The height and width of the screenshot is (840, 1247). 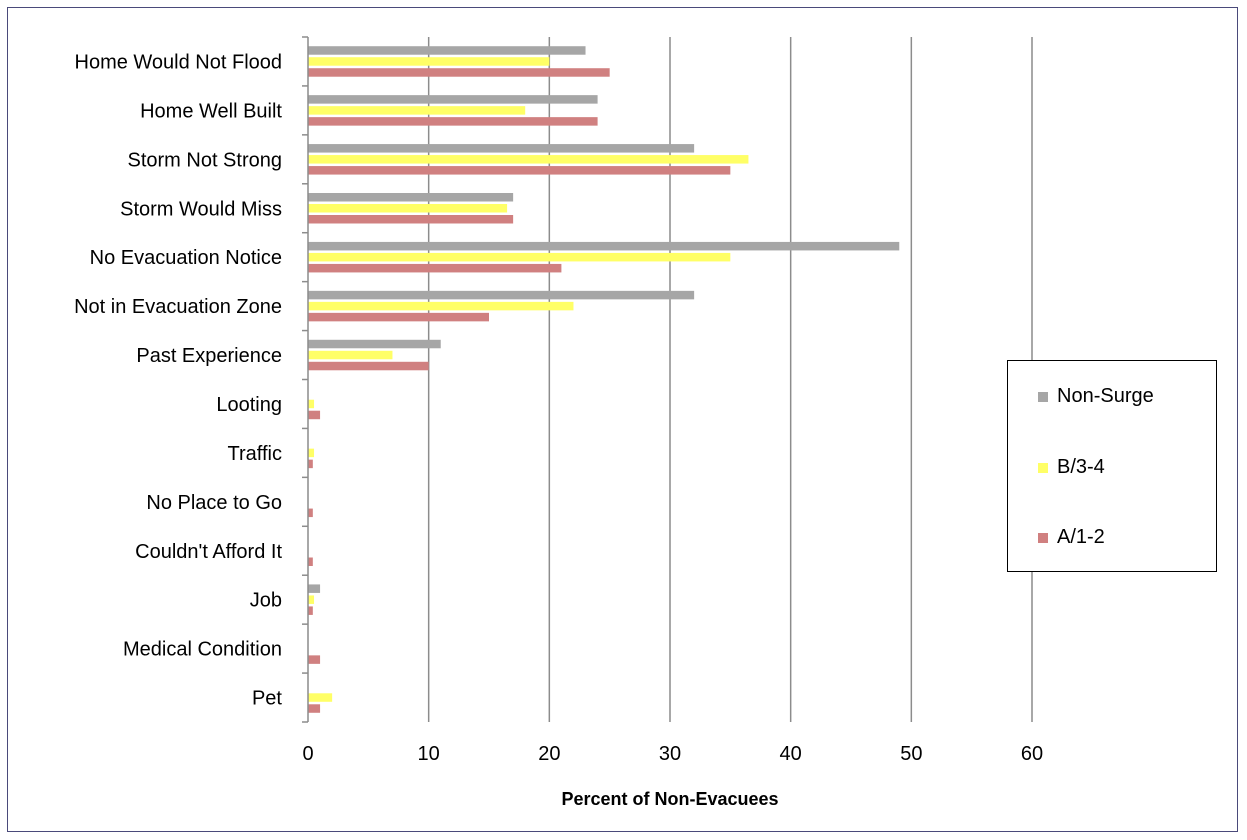 What do you see at coordinates (211, 111) in the screenshot?
I see `category-label: Home Well Built` at bounding box center [211, 111].